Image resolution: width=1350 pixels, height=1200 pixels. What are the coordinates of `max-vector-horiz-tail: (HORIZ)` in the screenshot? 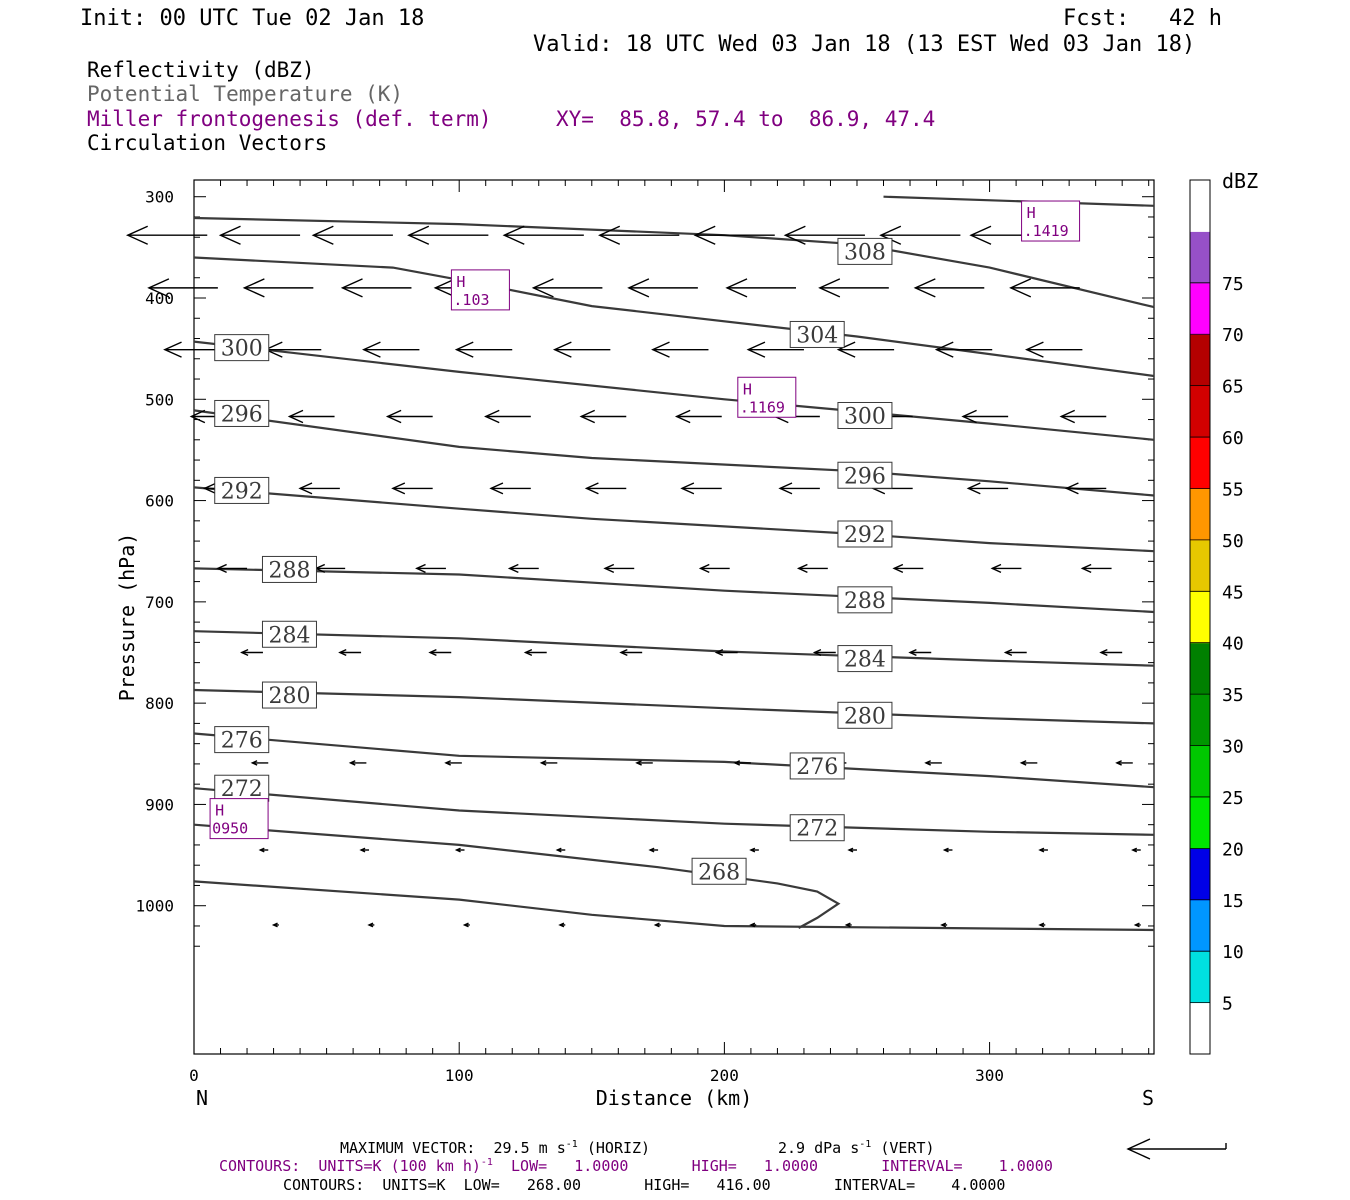 It's located at (614, 1148).